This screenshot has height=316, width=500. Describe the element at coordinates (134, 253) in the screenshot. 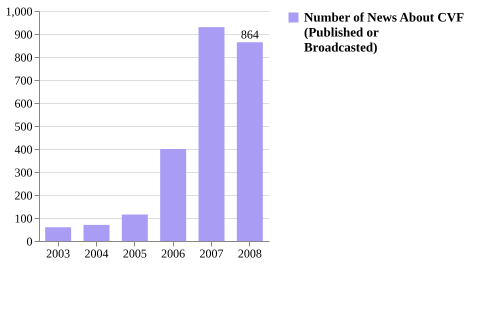

I see `x-tick-label: 2005` at that location.